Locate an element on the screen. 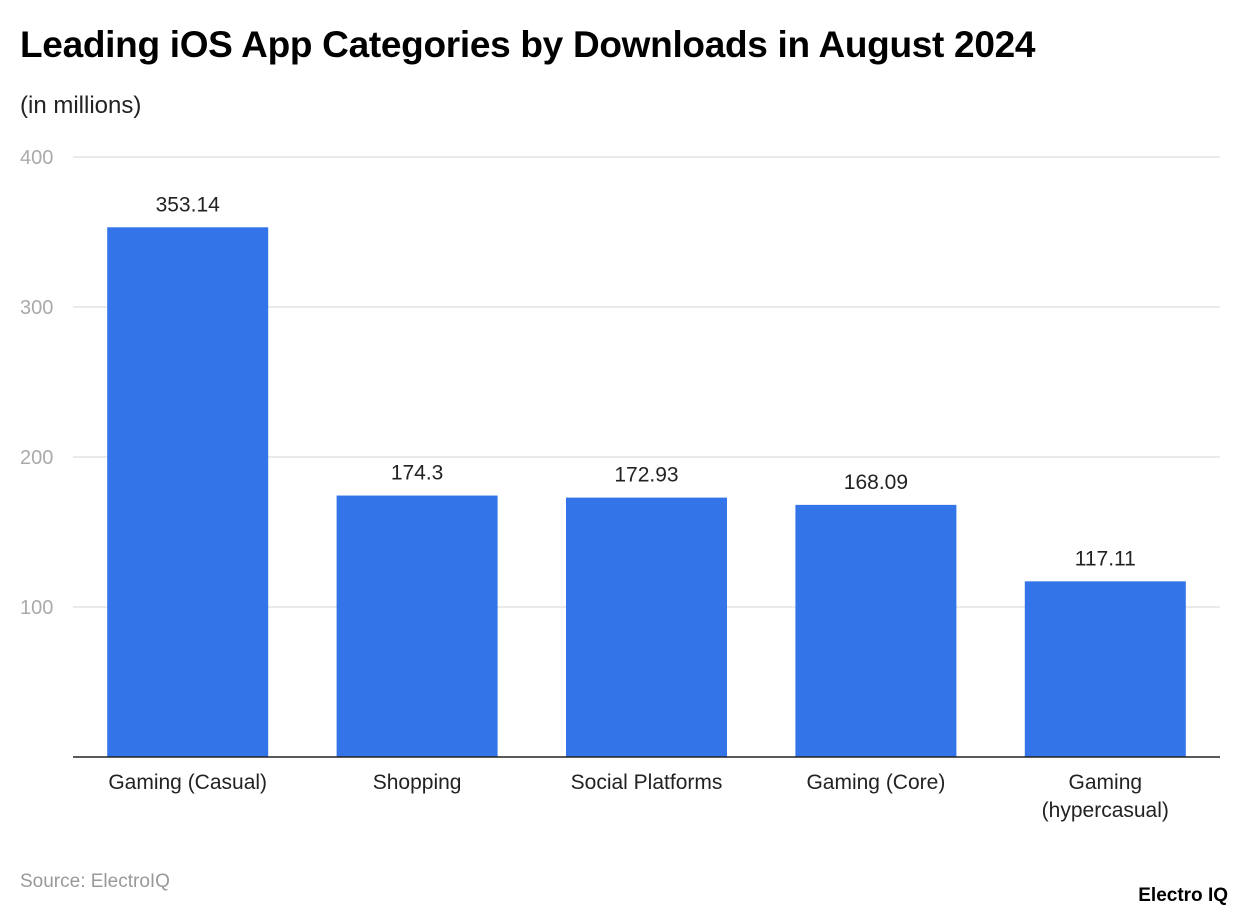 This screenshot has width=1240, height=916. data-label: 117.11 is located at coordinates (1105, 558).